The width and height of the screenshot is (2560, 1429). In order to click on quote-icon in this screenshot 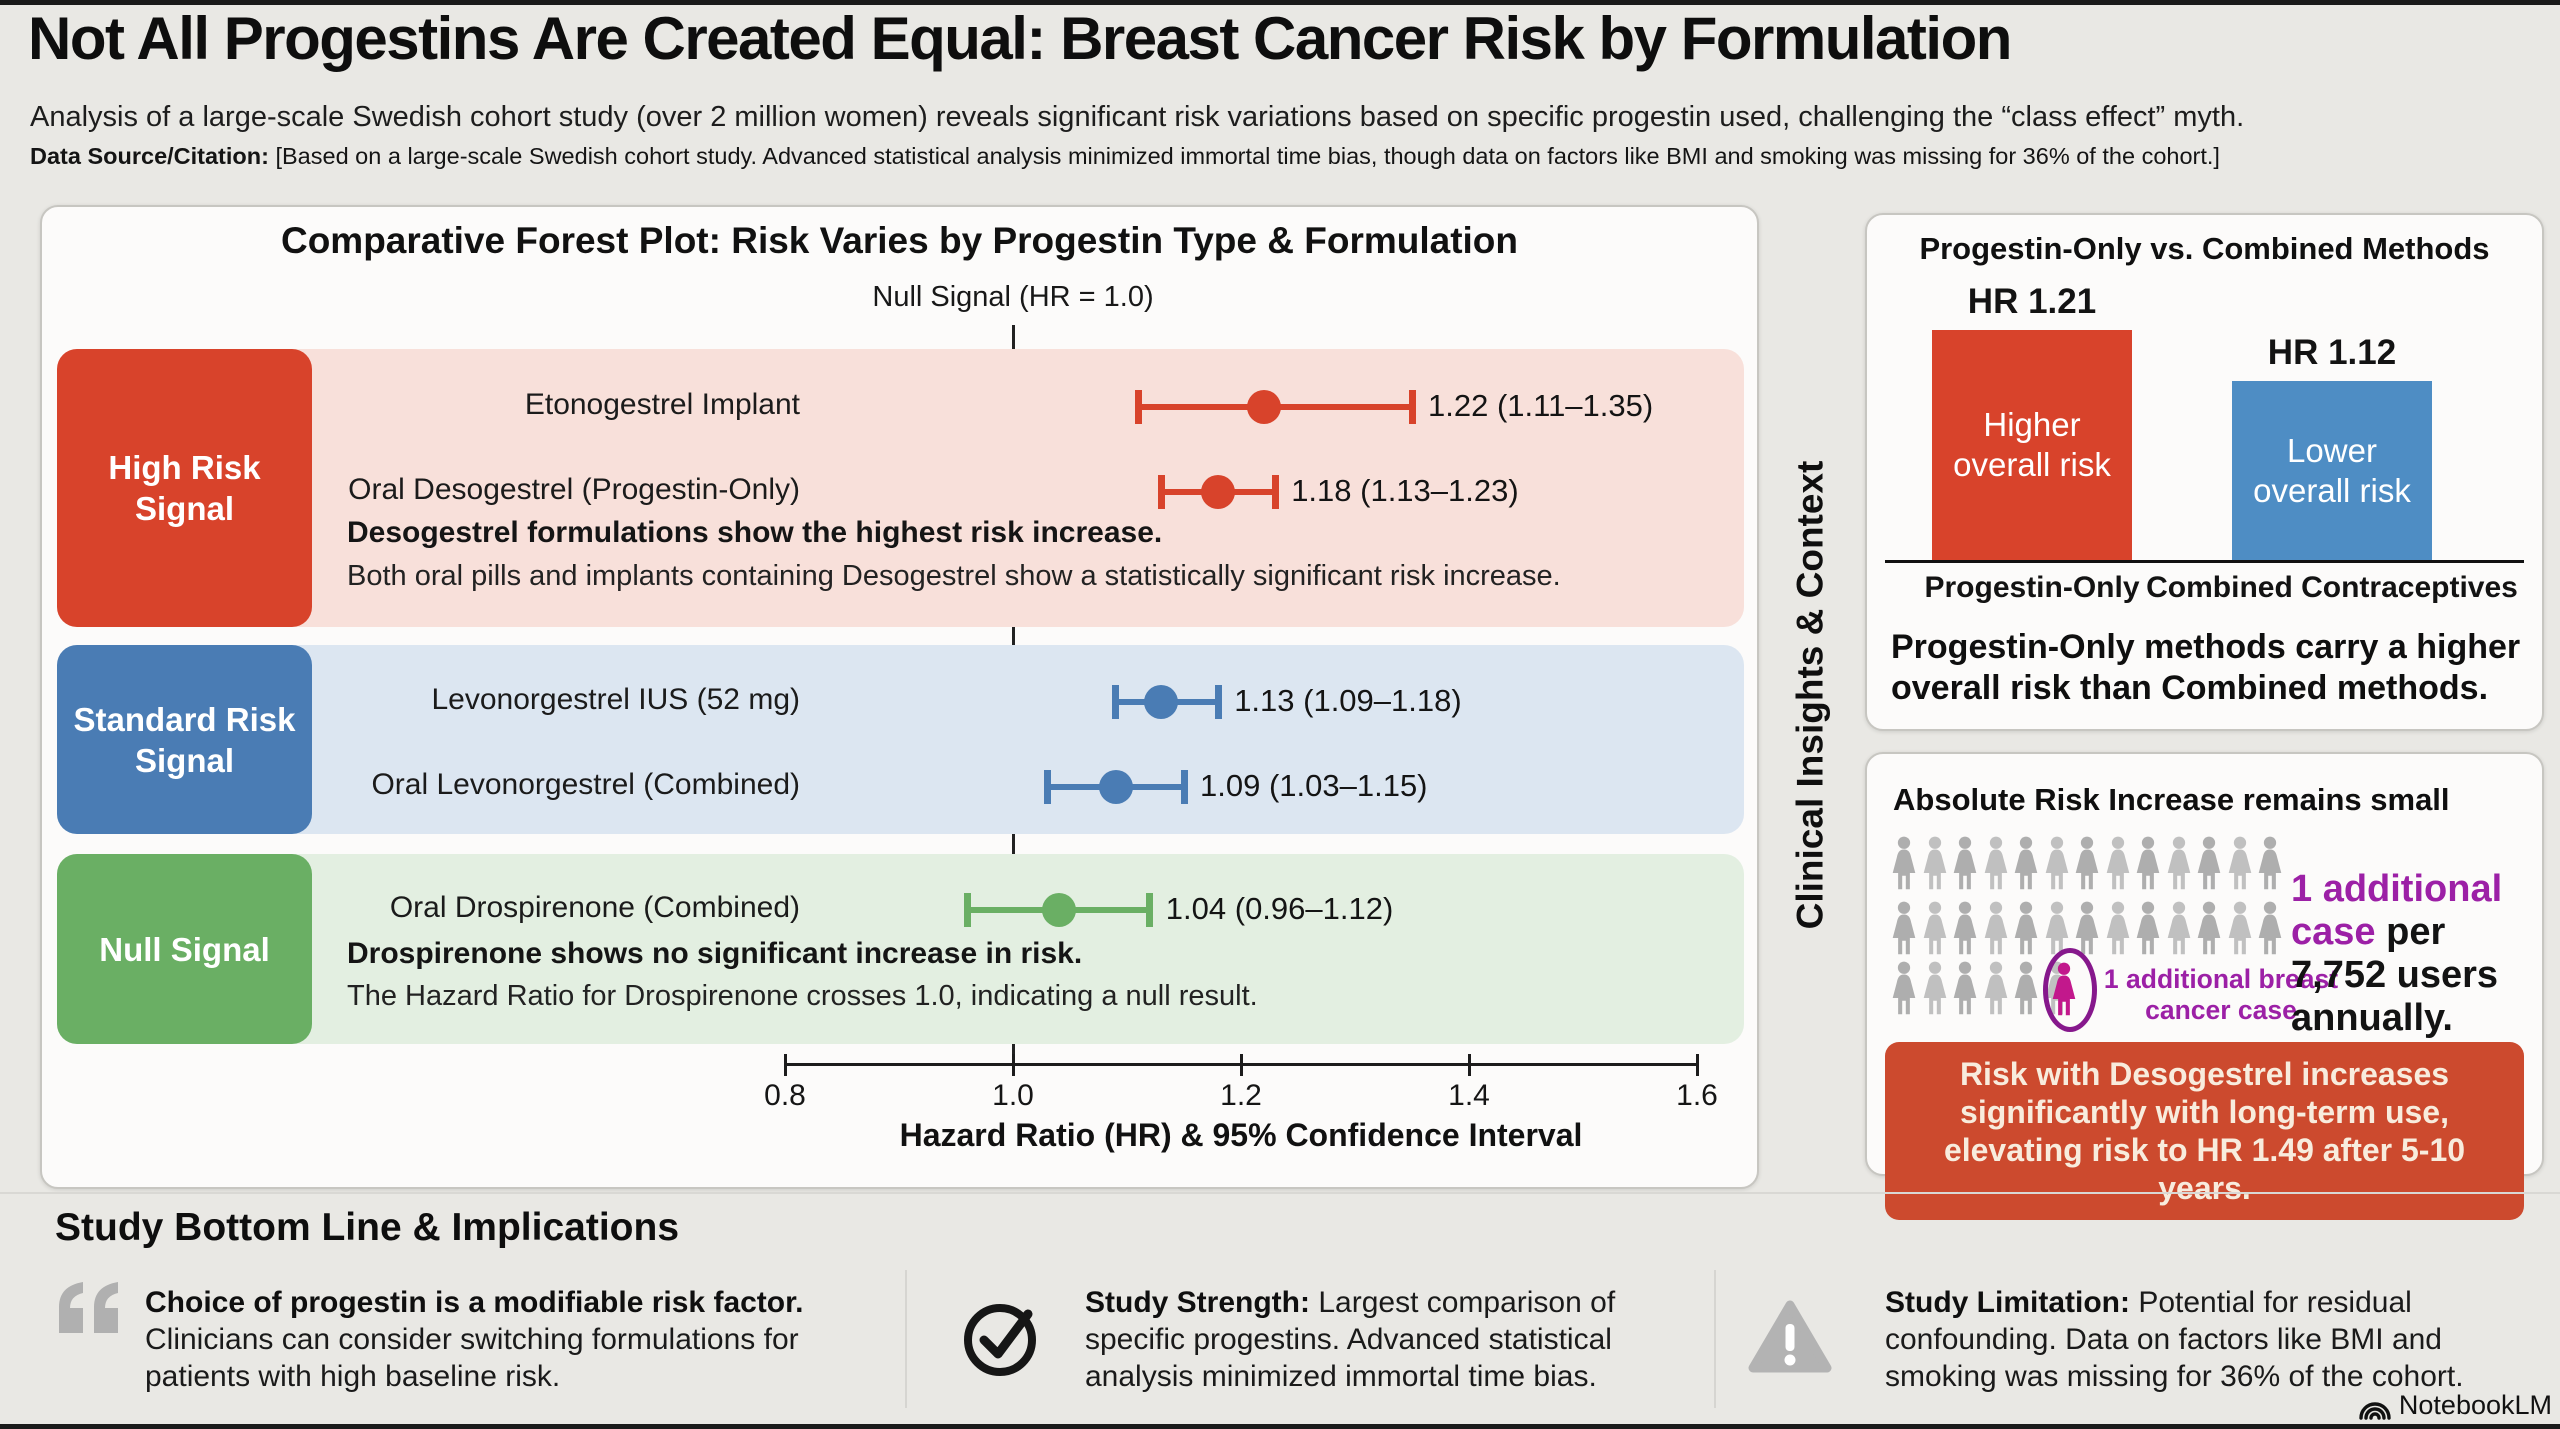, I will do `click(90, 1309)`.